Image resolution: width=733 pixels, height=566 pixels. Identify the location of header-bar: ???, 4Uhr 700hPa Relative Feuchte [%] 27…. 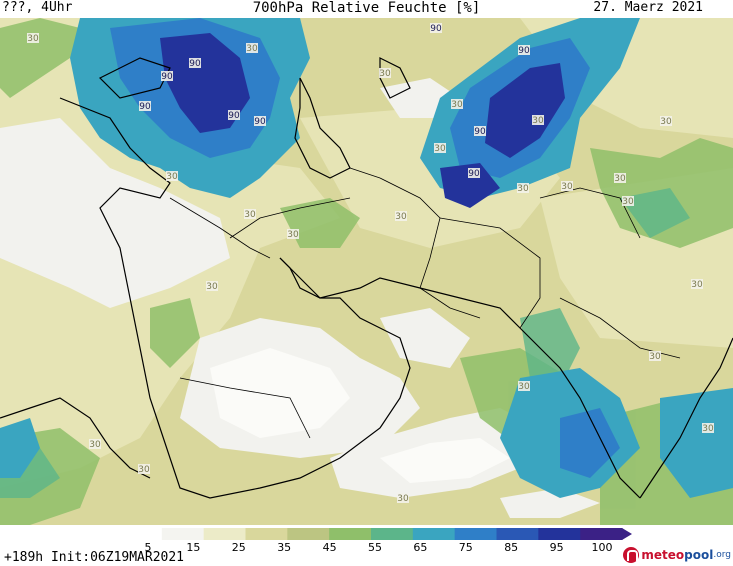
(366, 9).